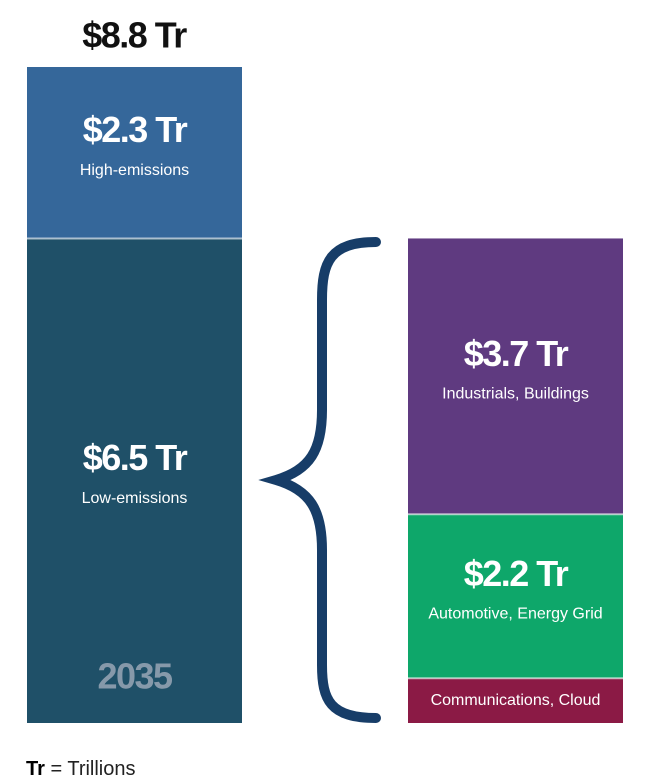  Describe the element at coordinates (515, 613) in the screenshot. I see `segment-name: Automotive, Energy Grid` at that location.